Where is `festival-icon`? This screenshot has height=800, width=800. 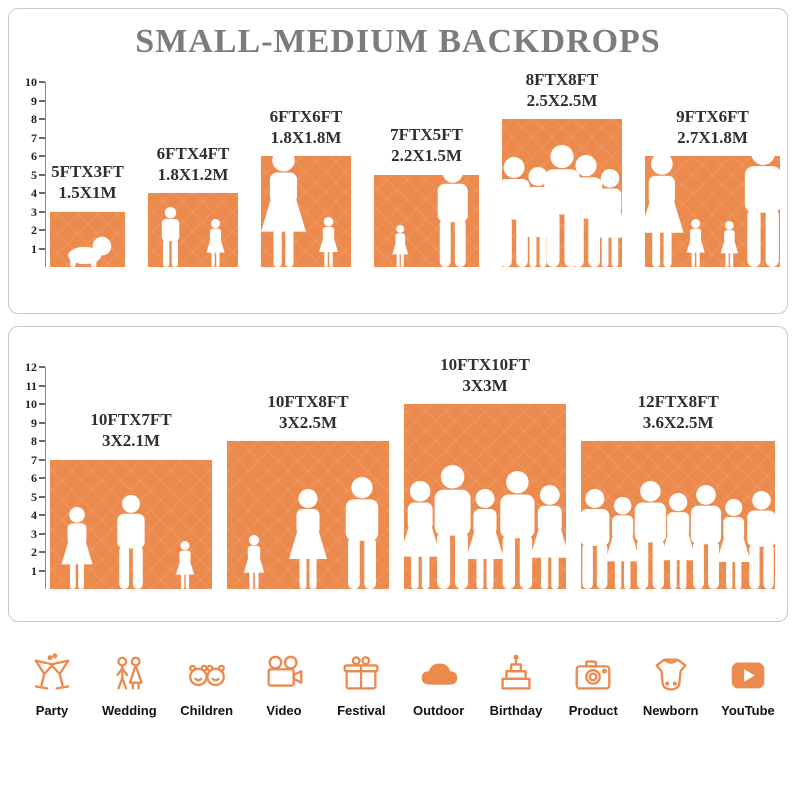
festival-icon is located at coordinates (361, 675).